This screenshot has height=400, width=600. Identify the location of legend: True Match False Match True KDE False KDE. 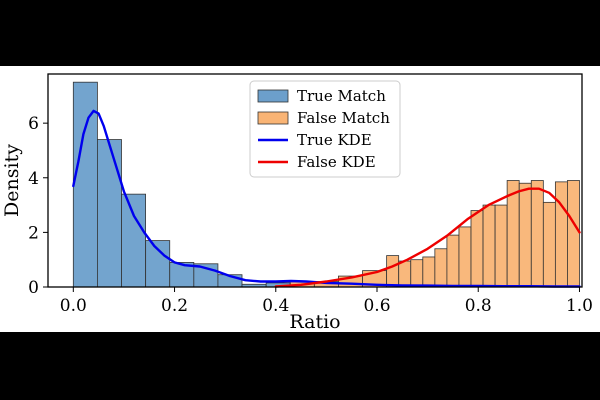
(325, 129).